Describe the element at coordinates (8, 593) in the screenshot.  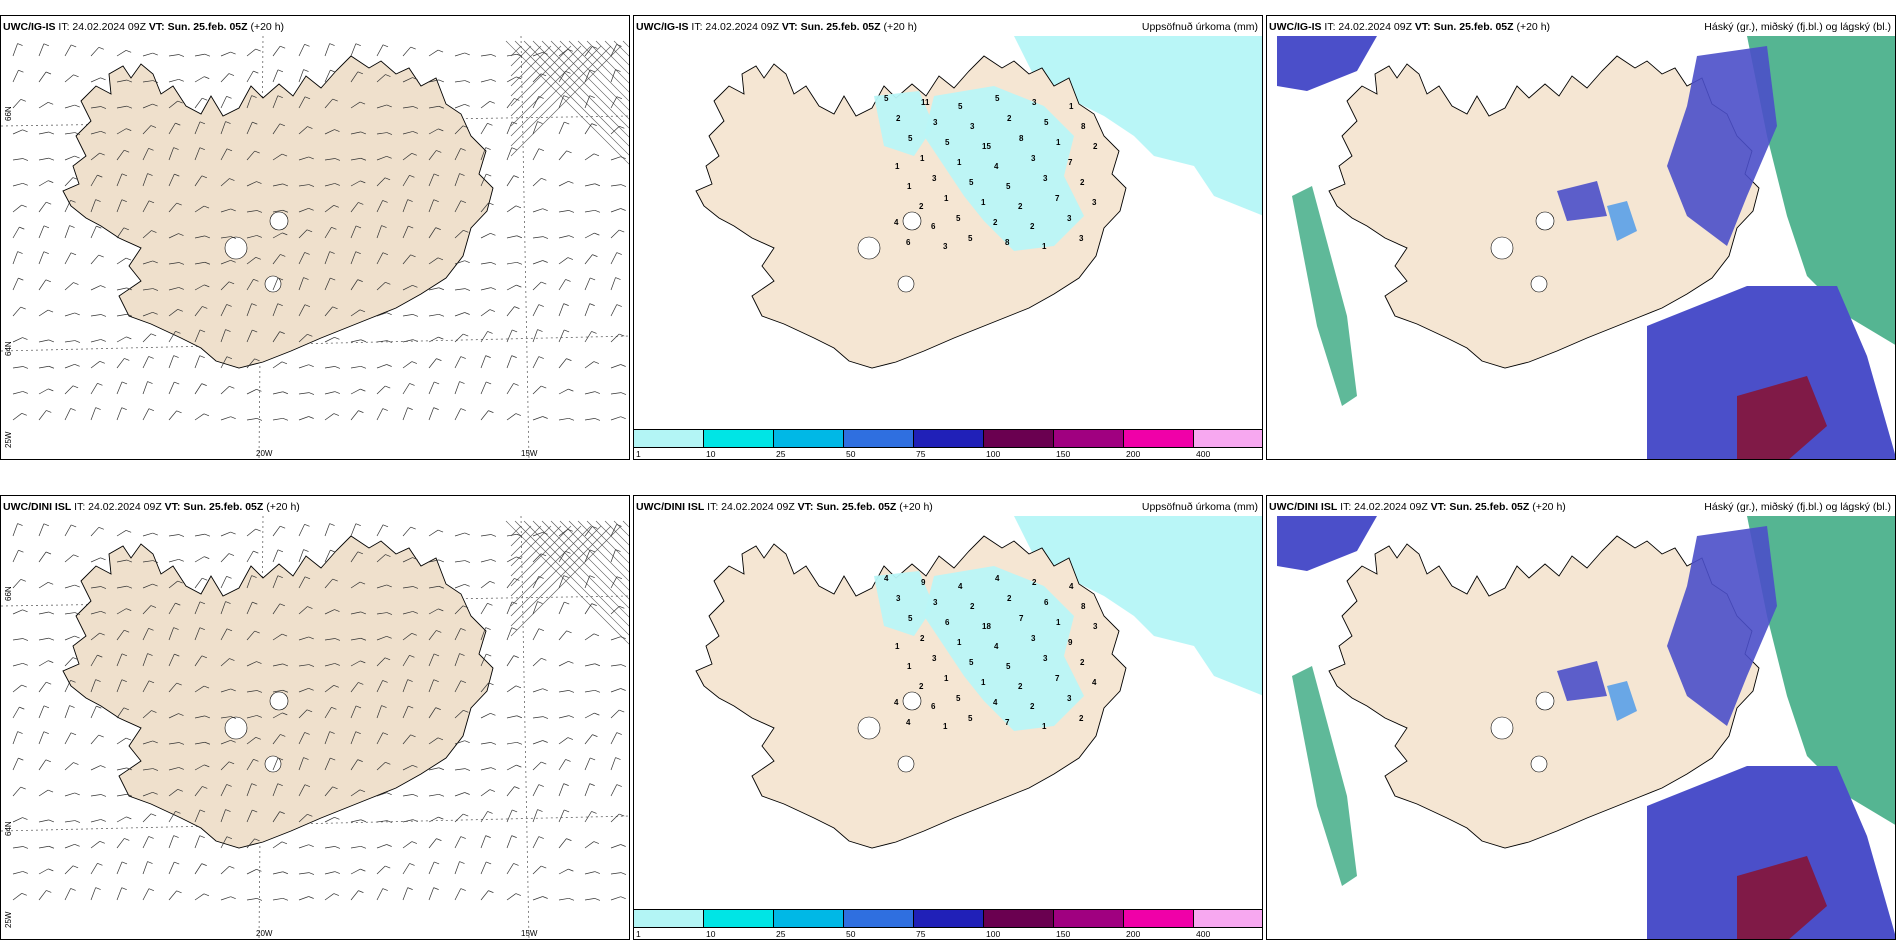
I see `grid-label: 66N` at that location.